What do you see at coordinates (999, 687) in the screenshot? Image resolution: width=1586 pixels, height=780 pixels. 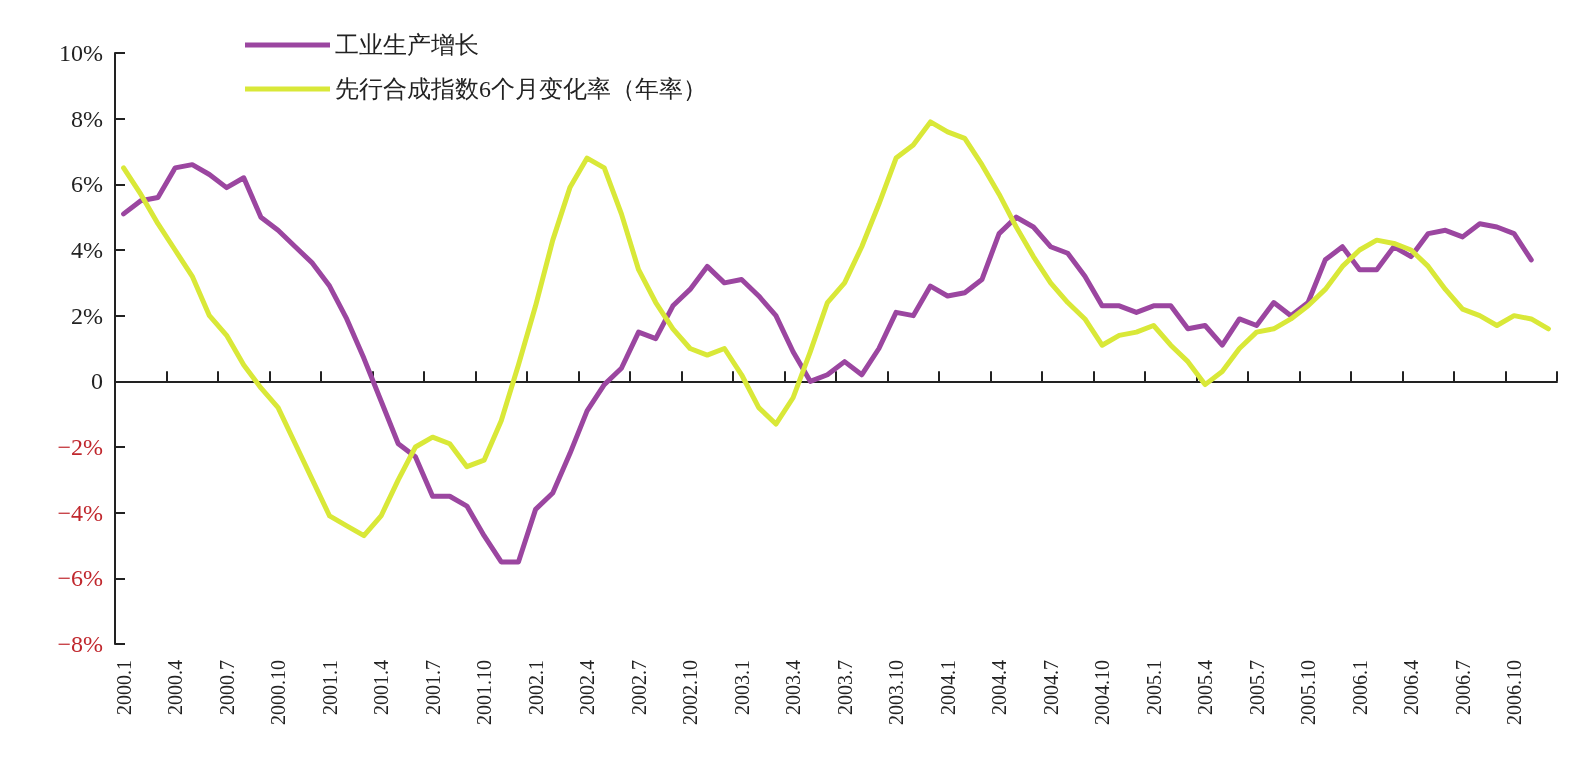 I see `x-tick-label: 2004.4` at bounding box center [999, 687].